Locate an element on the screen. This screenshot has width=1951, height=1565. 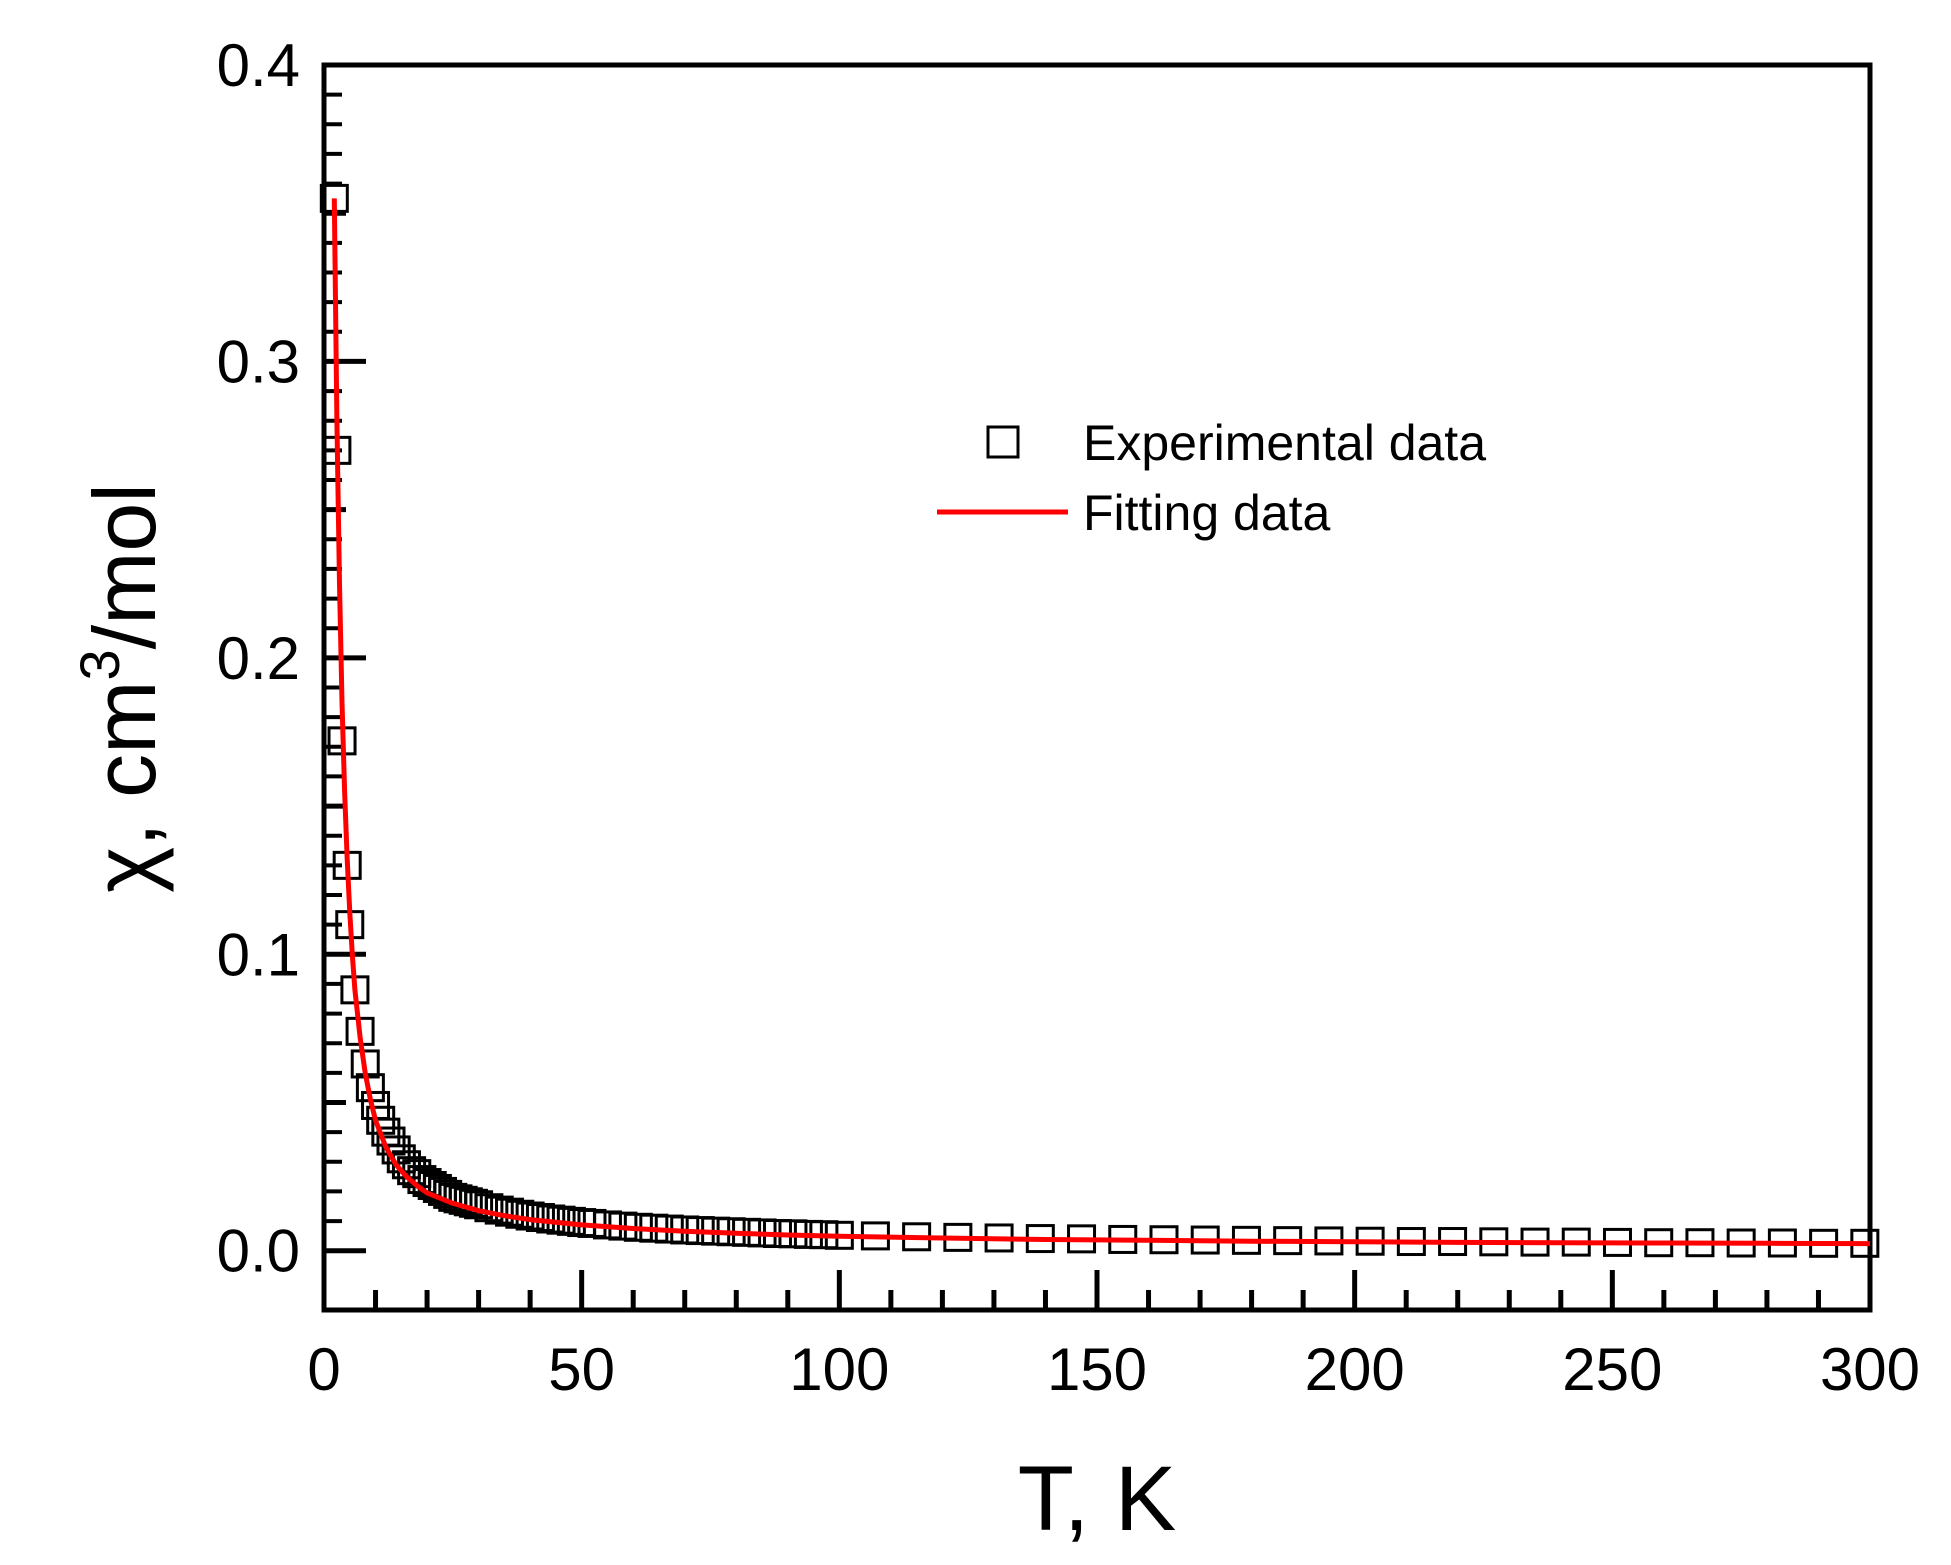
x-tick-label: 200 is located at coordinates (1355, 1369).